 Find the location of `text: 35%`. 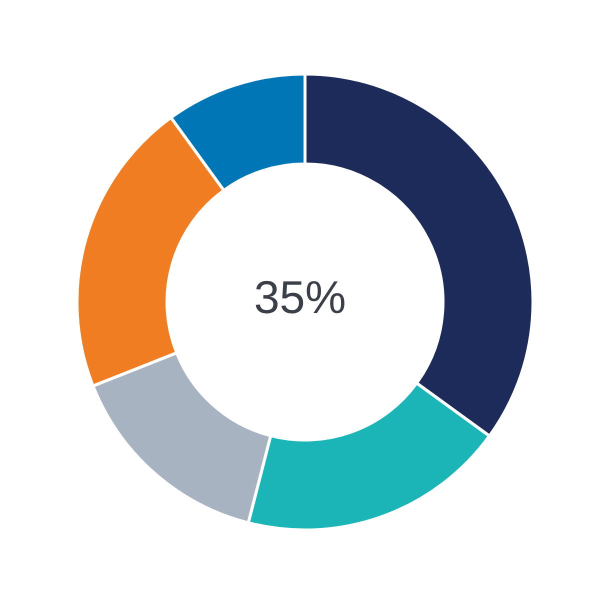

text: 35% is located at coordinates (300, 297).